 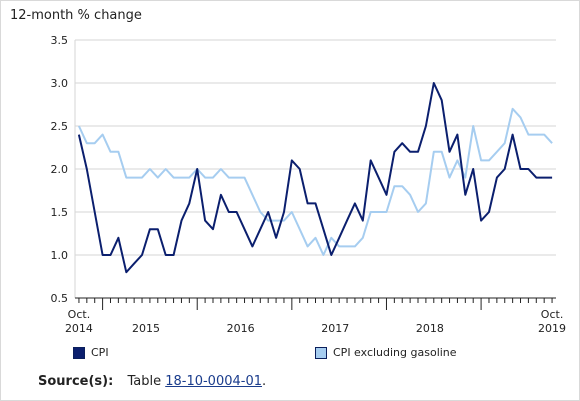 I want to click on y-tick-label: 3.0, so click(x=60, y=83).